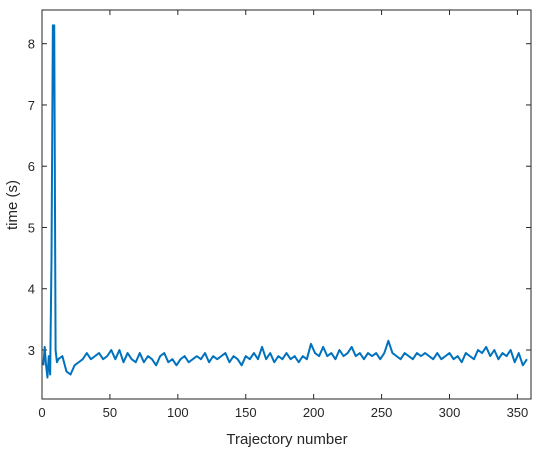 This screenshot has width=550, height=465. I want to click on x-tick-label: 350, so click(518, 412).